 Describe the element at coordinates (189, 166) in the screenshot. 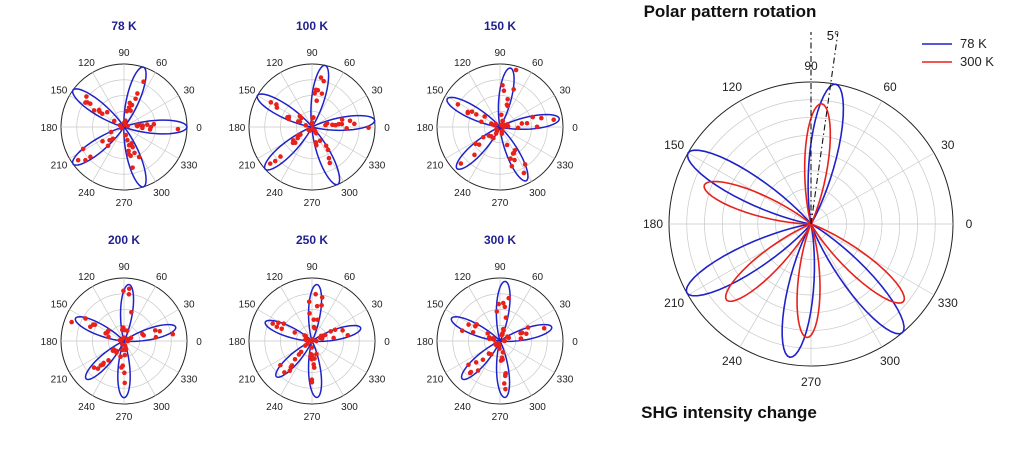

I see `angle-tick-label: 330` at that location.